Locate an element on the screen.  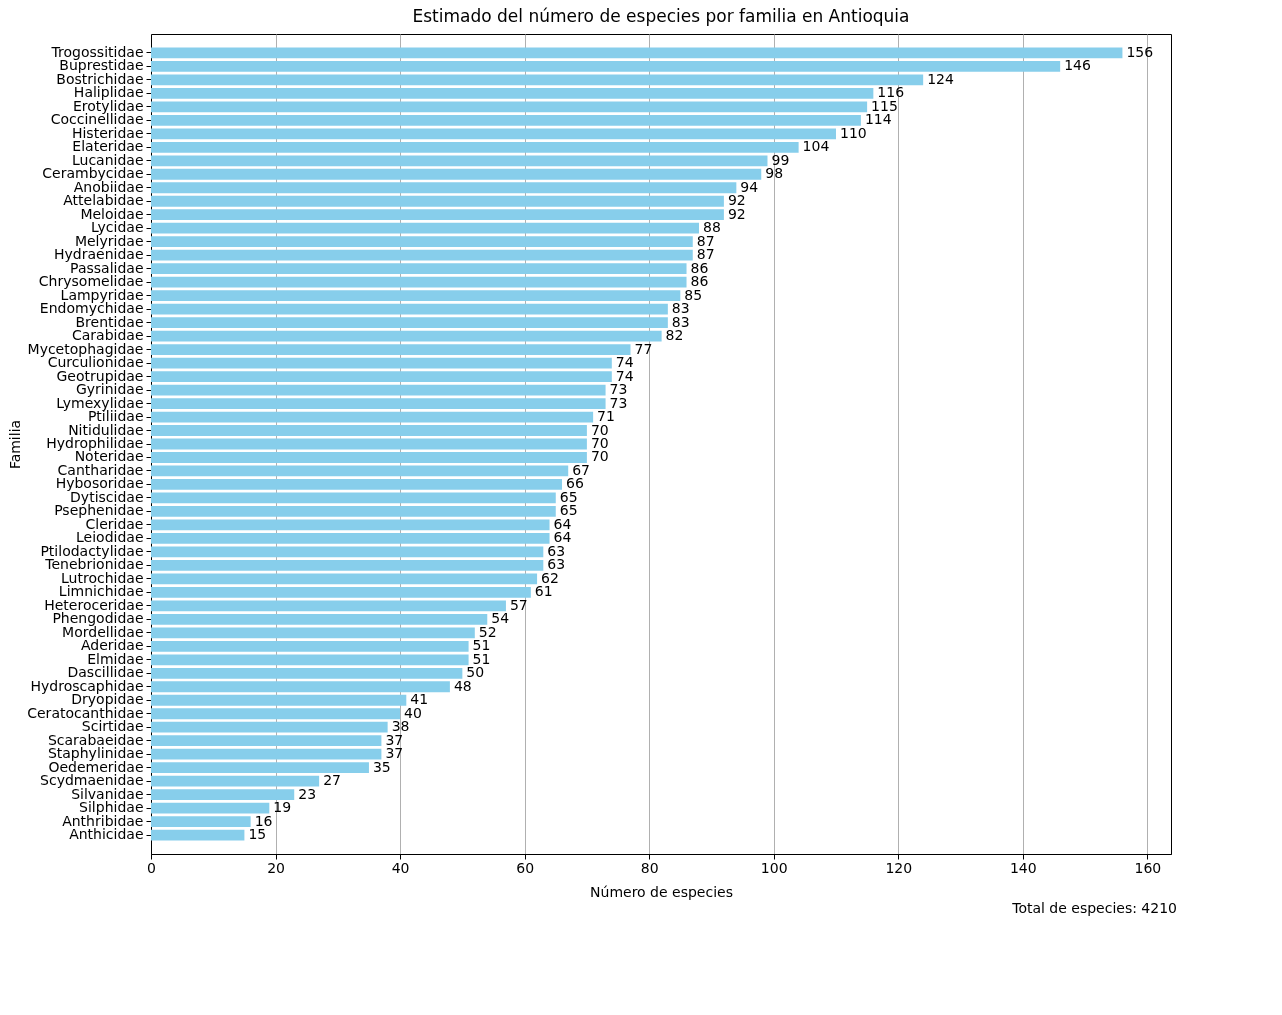
data-label: 110 is located at coordinates (853, 132).